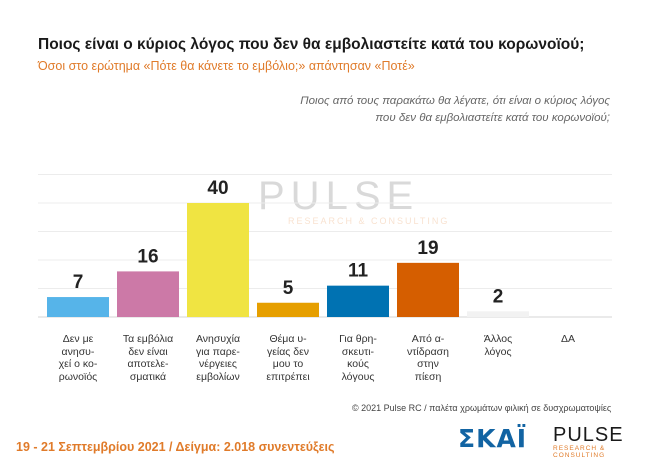 This screenshot has height=467, width=650. What do you see at coordinates (78, 339) in the screenshot?
I see `category-label-line: Δεν με` at bounding box center [78, 339].